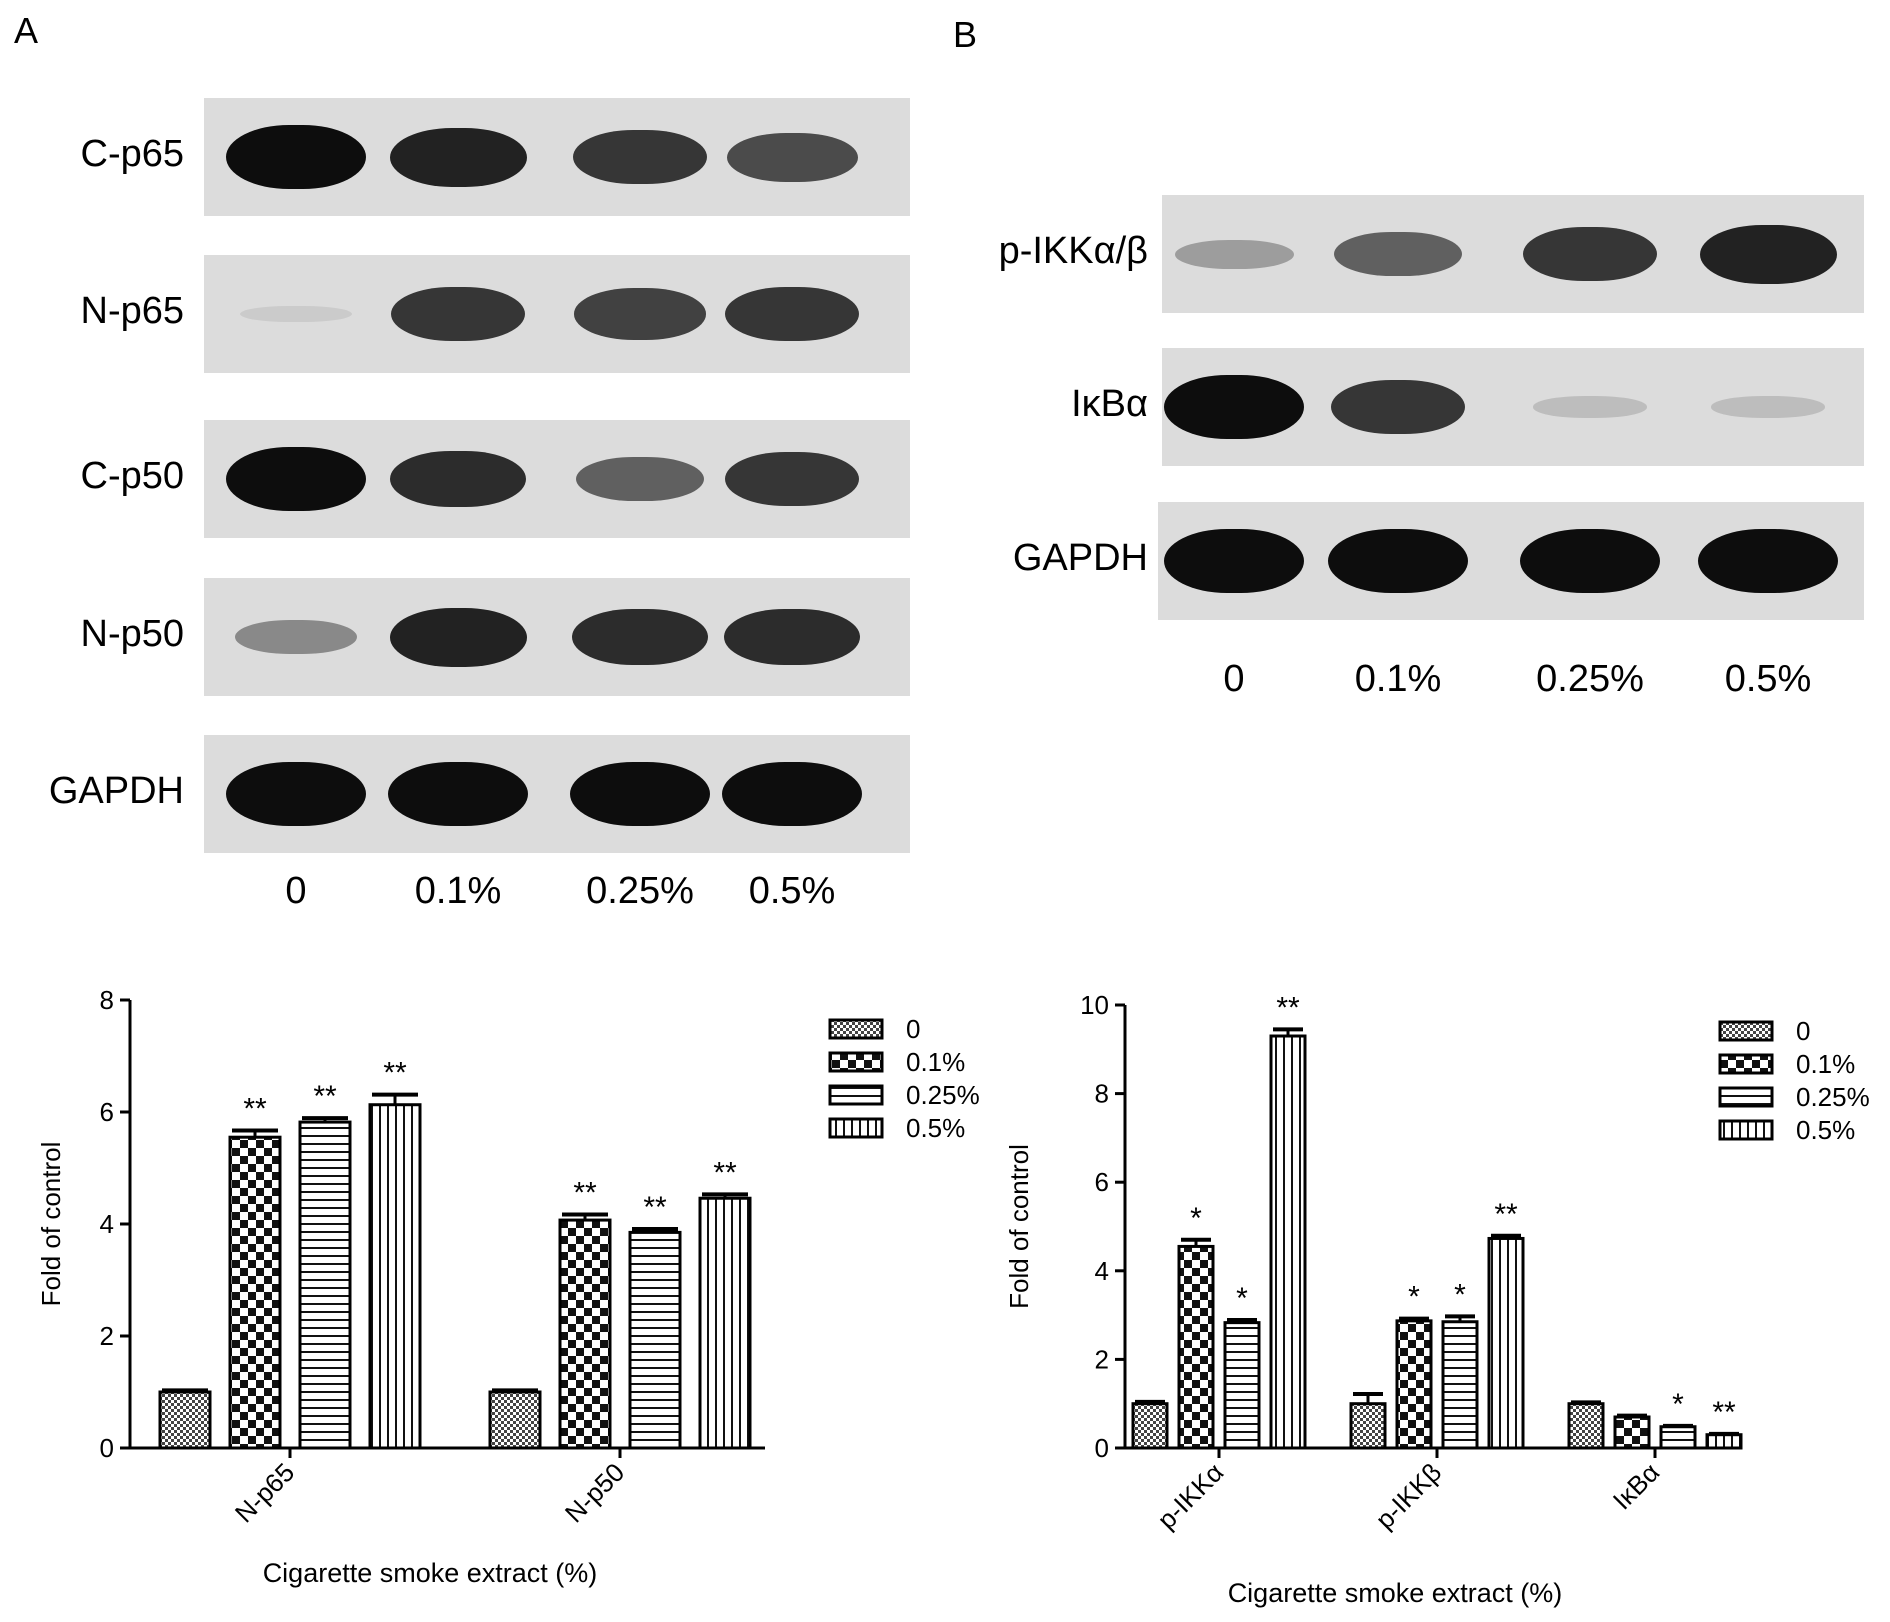 The width and height of the screenshot is (1890, 1622). Describe the element at coordinates (935, 1128) in the screenshot. I see `legend-label: 0.5%` at that location.